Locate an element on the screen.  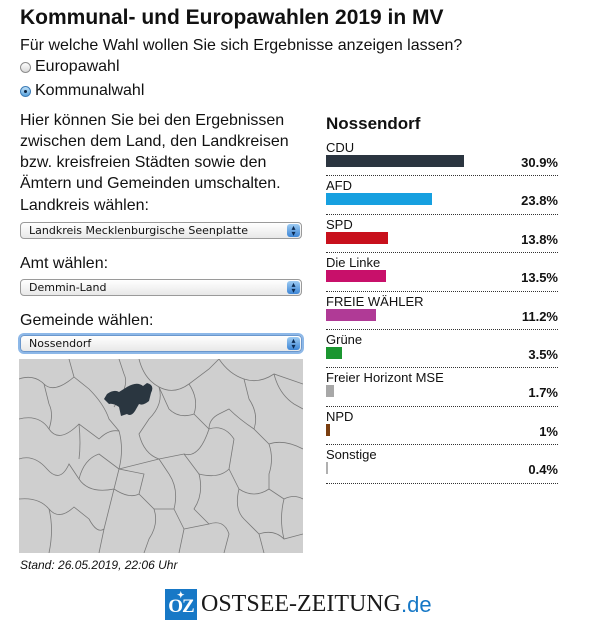
party-percentage: 3.5% is located at coordinates (543, 354).